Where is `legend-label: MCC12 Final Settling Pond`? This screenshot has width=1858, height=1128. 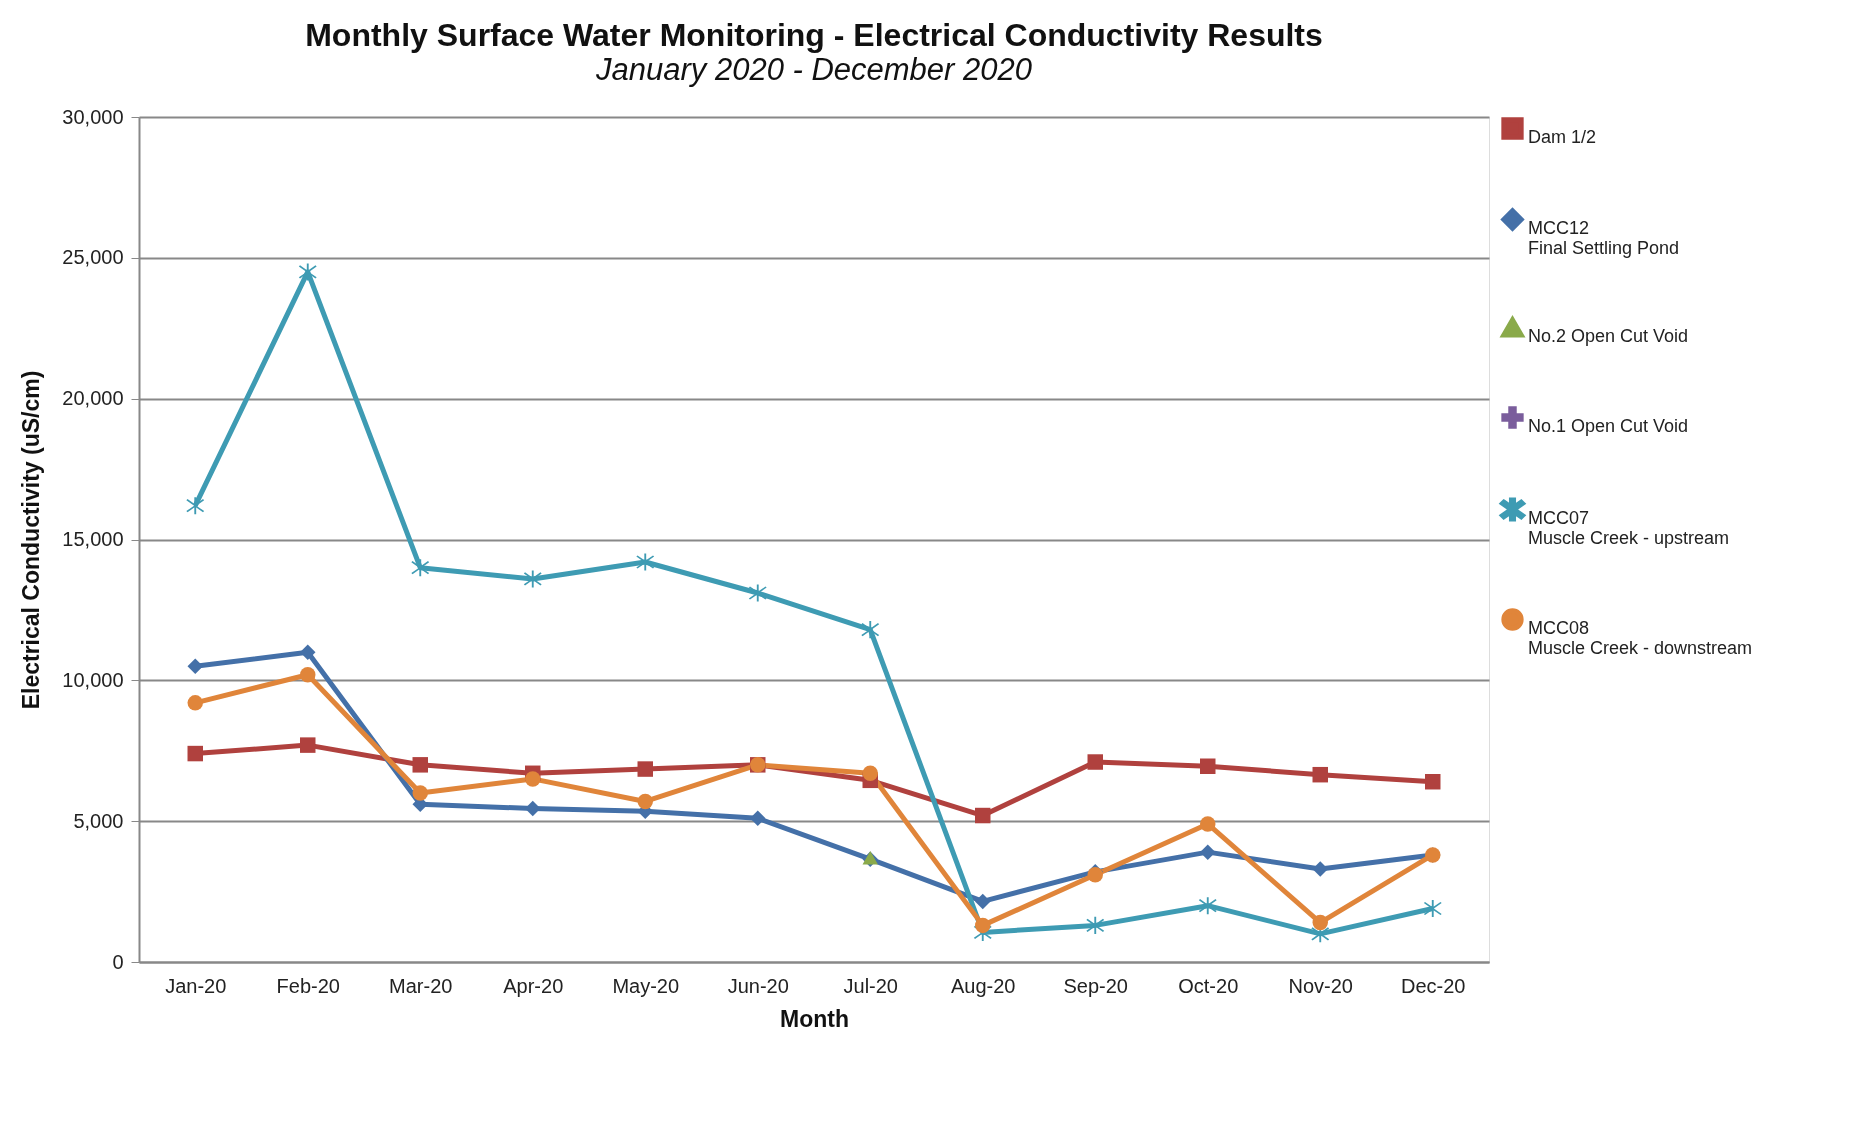 legend-label: MCC12 Final Settling Pond is located at coordinates (1604, 237).